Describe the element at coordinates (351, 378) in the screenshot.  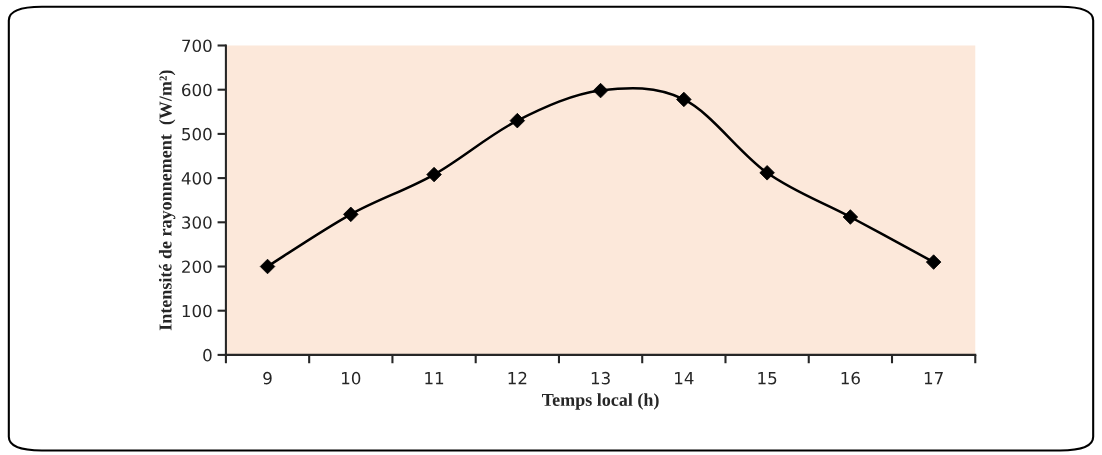
I see `x-tick-label: 10` at that location.